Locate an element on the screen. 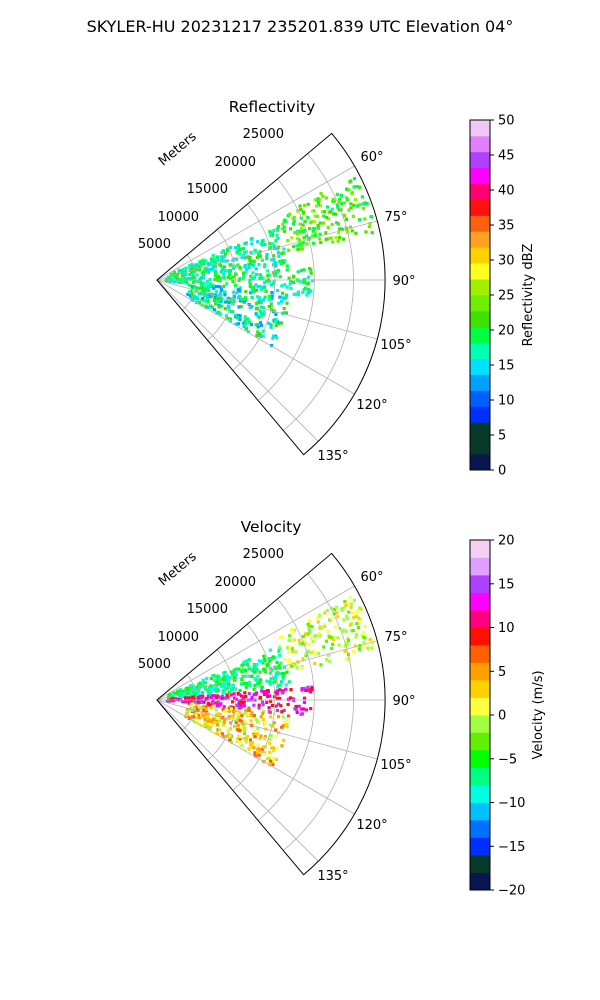  velocity-atick-90: 90° is located at coordinates (403, 701).